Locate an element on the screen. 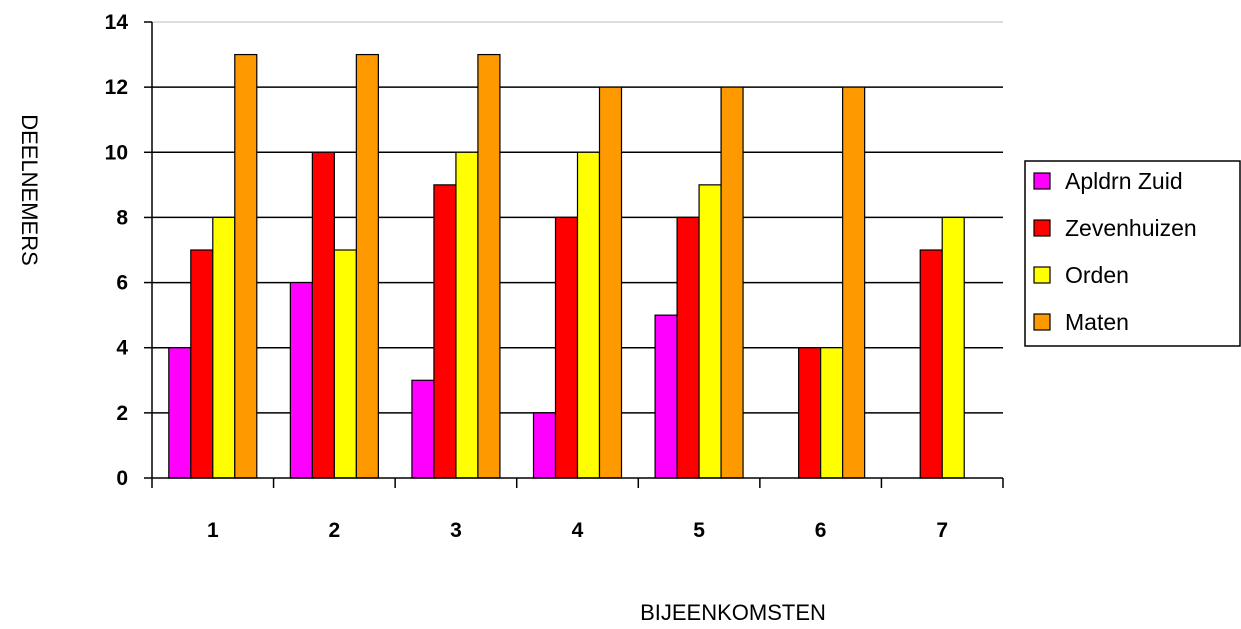  y-tick-label: 8 is located at coordinates (122, 217).